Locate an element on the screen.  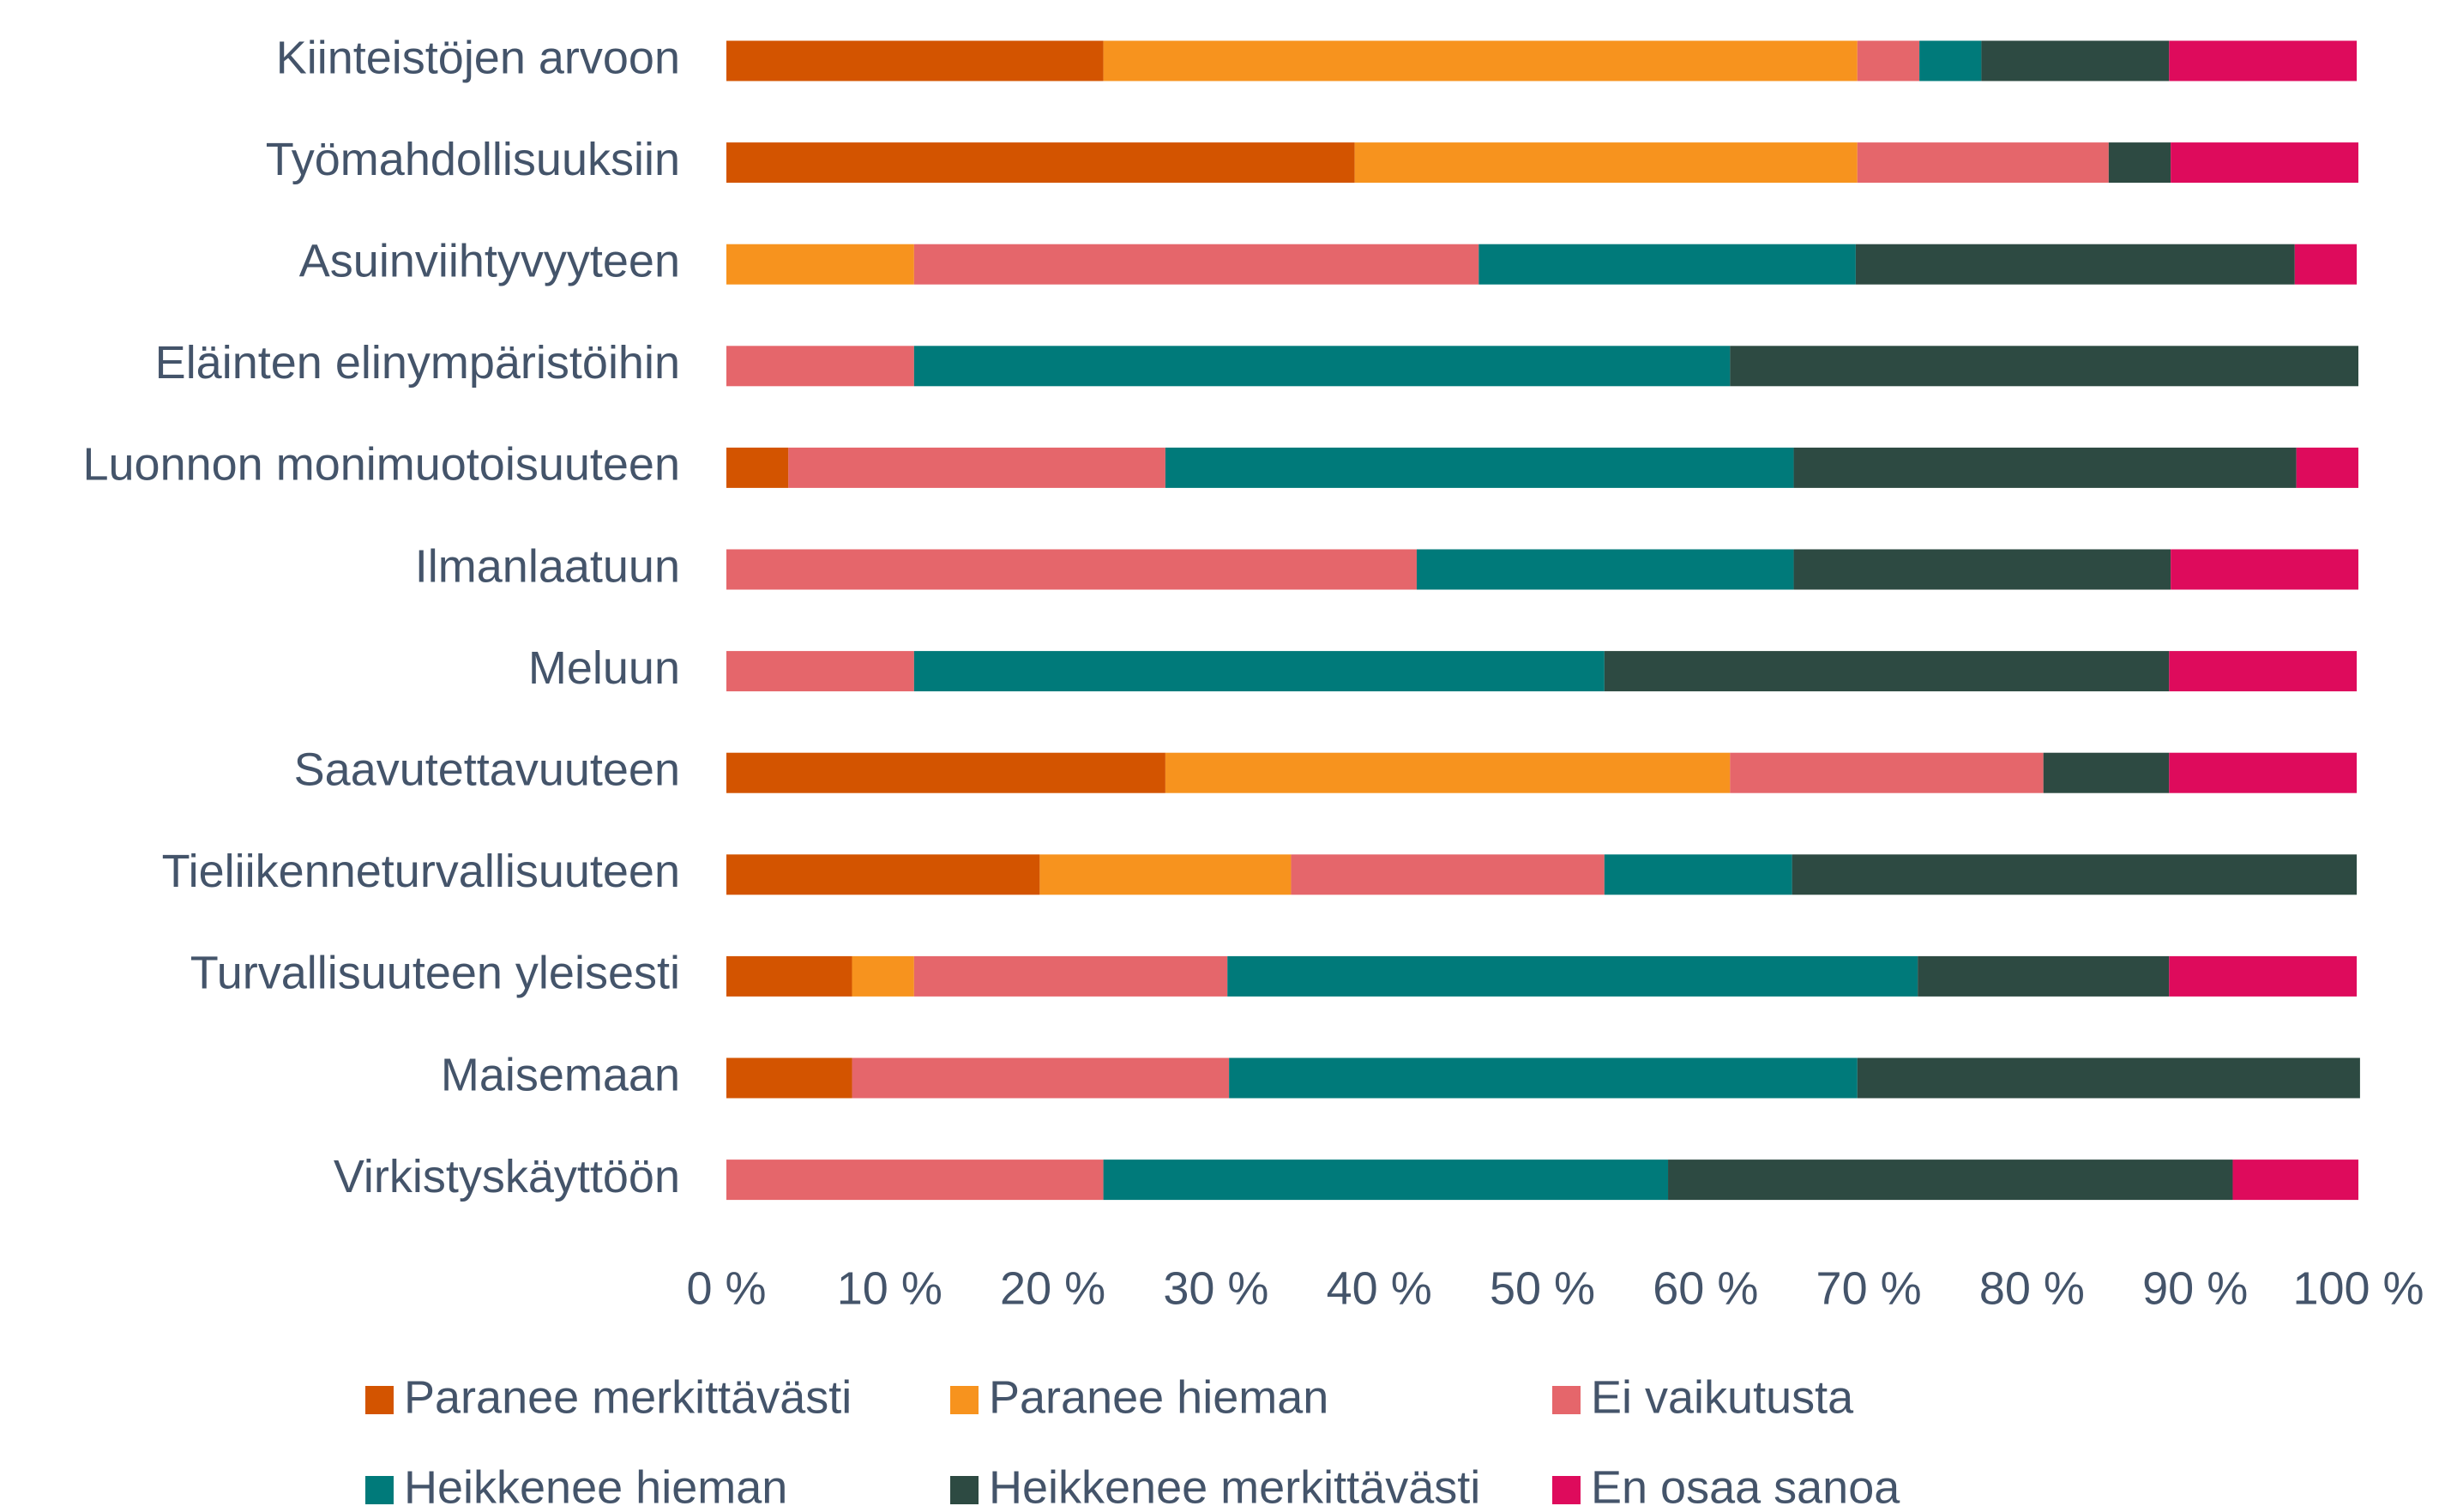
legend-label: Ei vaikutusta is located at coordinates (1722, 1397).